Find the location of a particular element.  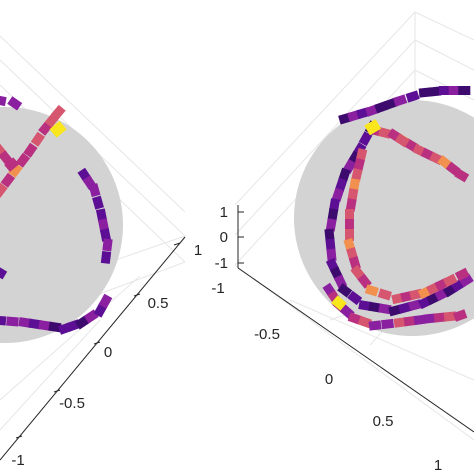

z-tick-label: -1 is located at coordinates (221, 263).